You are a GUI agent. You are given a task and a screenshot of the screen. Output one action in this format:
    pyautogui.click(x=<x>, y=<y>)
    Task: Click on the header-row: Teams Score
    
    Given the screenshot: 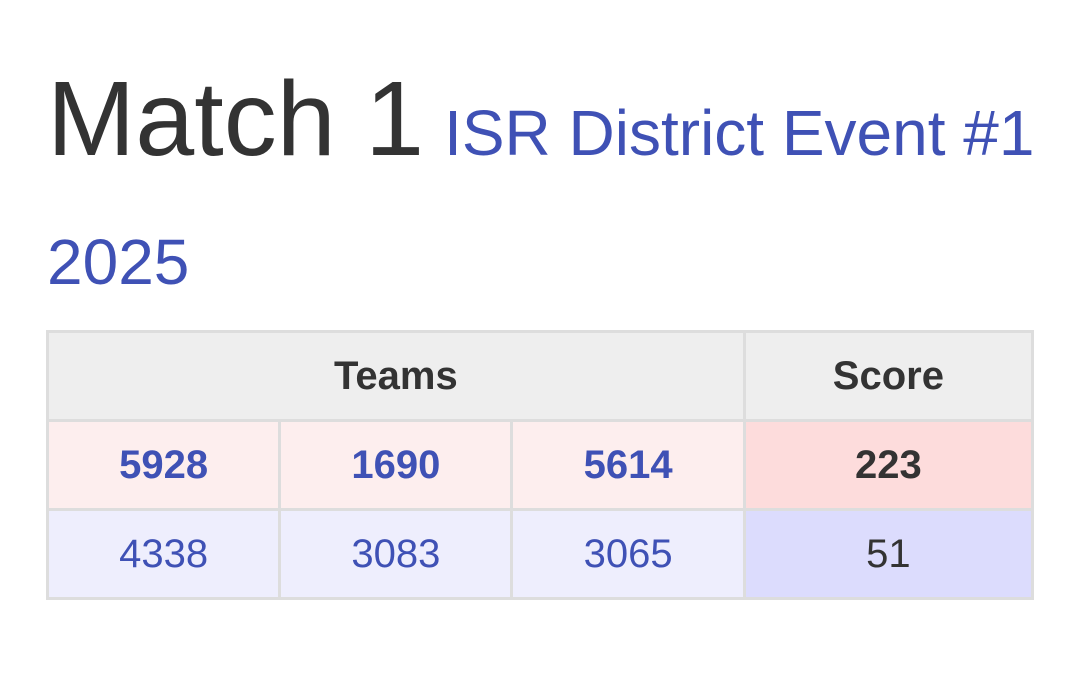 What is the action you would take?
    pyautogui.click(x=540, y=376)
    